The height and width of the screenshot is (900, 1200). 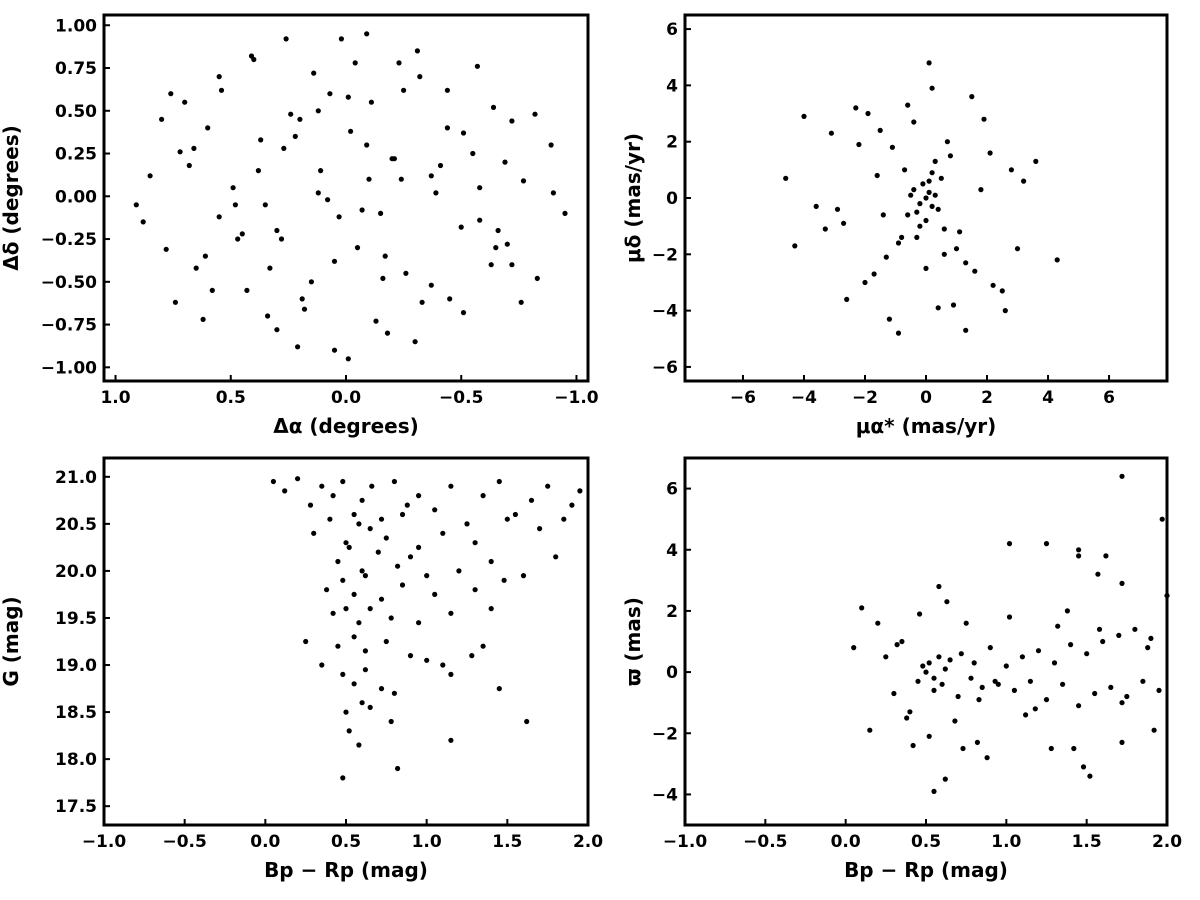 What do you see at coordinates (1087, 842) in the screenshot?
I see `x-tick-label: 1.5` at bounding box center [1087, 842].